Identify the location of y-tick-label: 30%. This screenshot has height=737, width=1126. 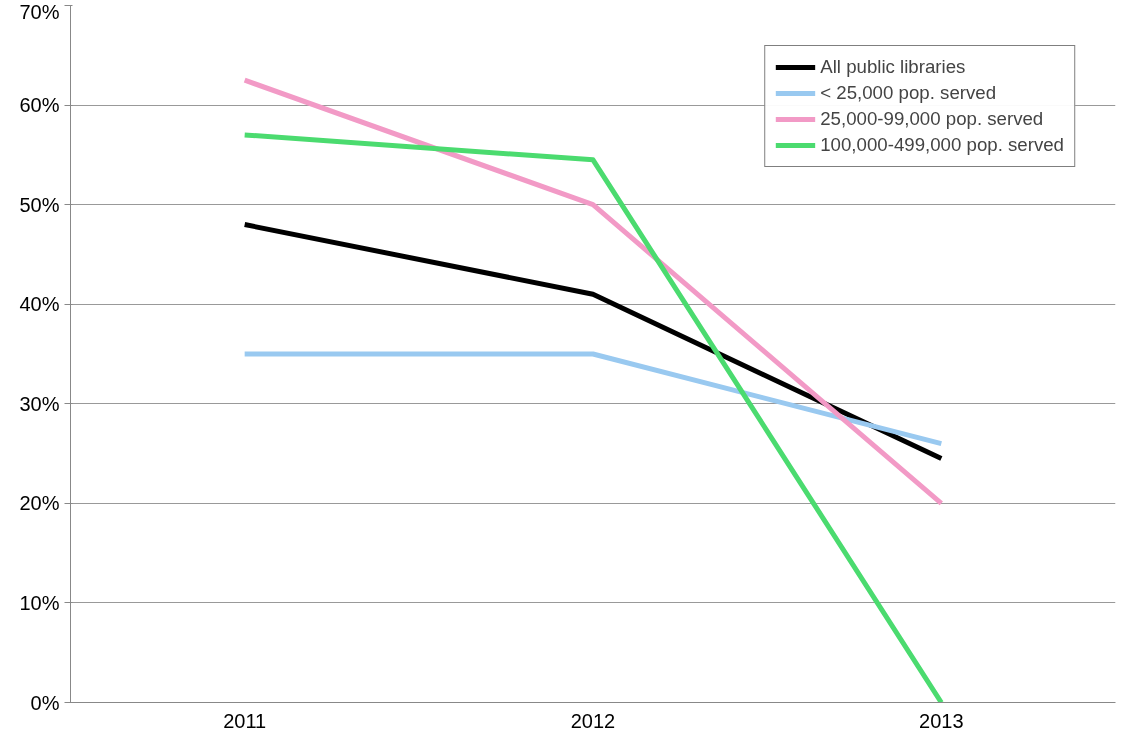
(39, 403).